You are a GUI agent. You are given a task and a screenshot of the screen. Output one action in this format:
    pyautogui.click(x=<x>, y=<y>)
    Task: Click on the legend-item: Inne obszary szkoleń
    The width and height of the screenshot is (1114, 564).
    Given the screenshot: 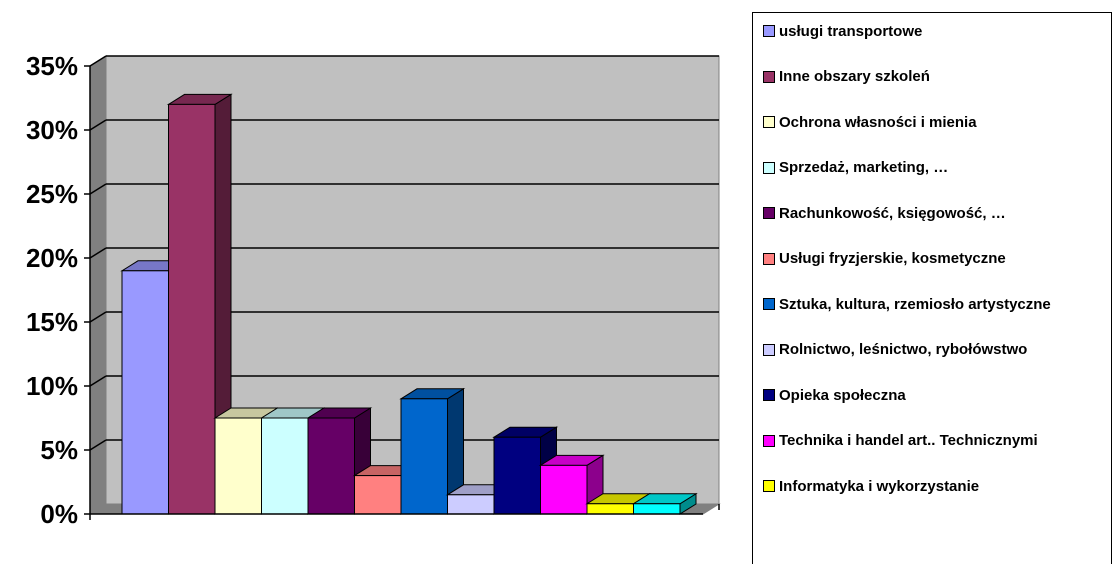 What is the action you would take?
    pyautogui.click(x=846, y=77)
    